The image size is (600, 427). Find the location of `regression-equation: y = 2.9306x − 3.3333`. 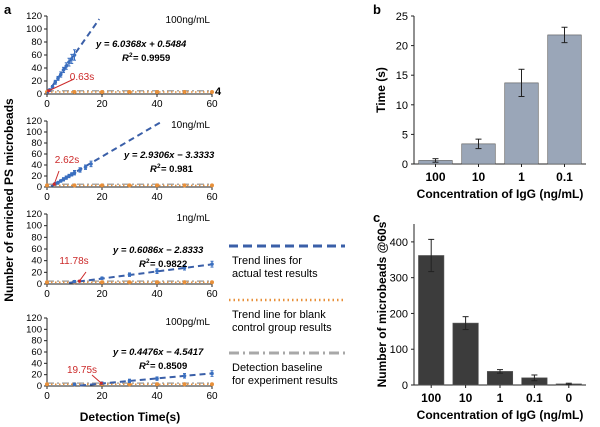

regression-equation: y = 2.9306x − 3.3333 is located at coordinates (169, 155).